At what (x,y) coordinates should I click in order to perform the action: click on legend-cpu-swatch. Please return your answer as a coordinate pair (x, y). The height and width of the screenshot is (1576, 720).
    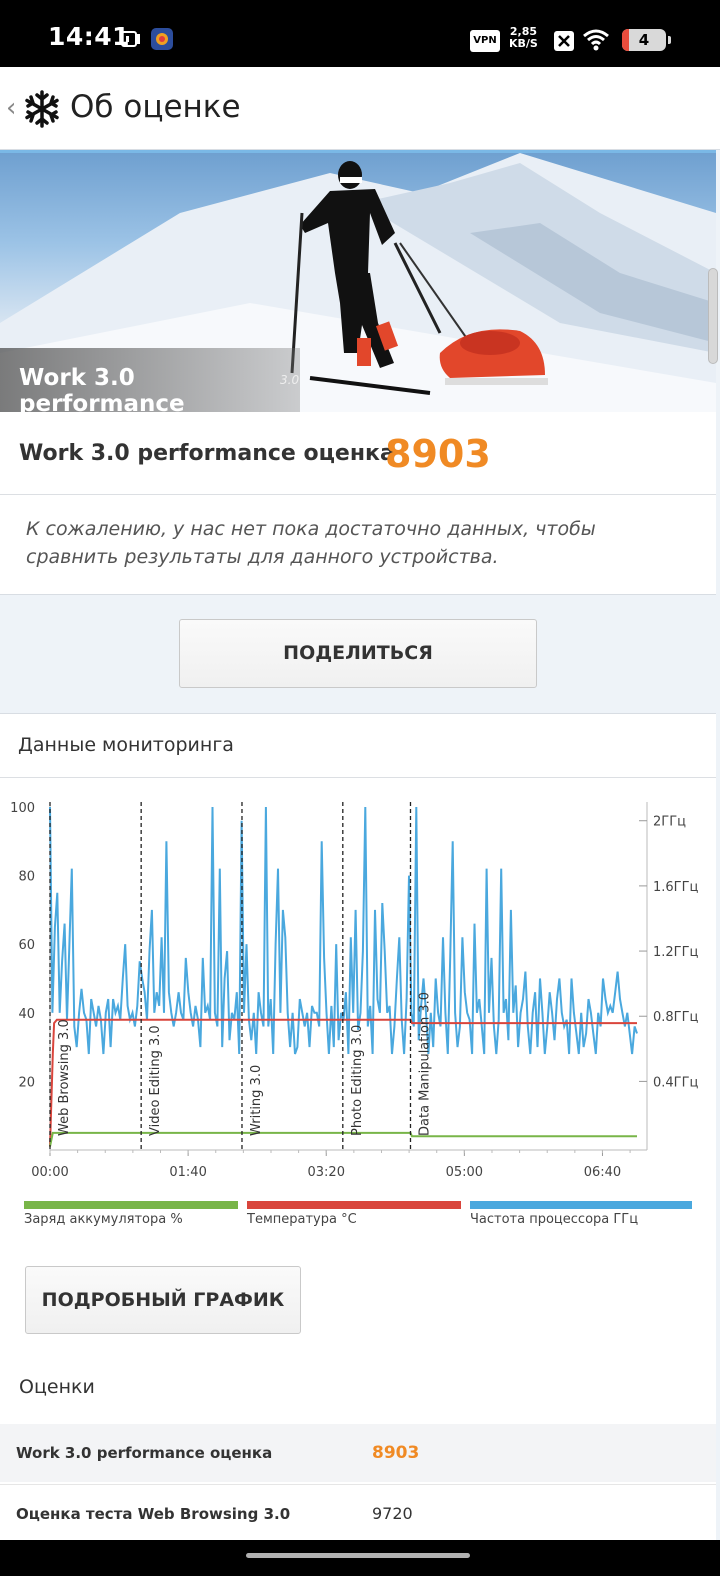
    Looking at the image, I should click on (581, 1205).